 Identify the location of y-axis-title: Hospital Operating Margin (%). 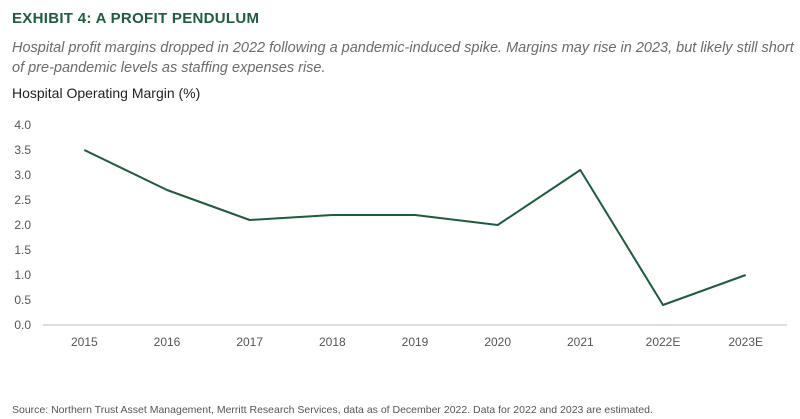
(106, 93).